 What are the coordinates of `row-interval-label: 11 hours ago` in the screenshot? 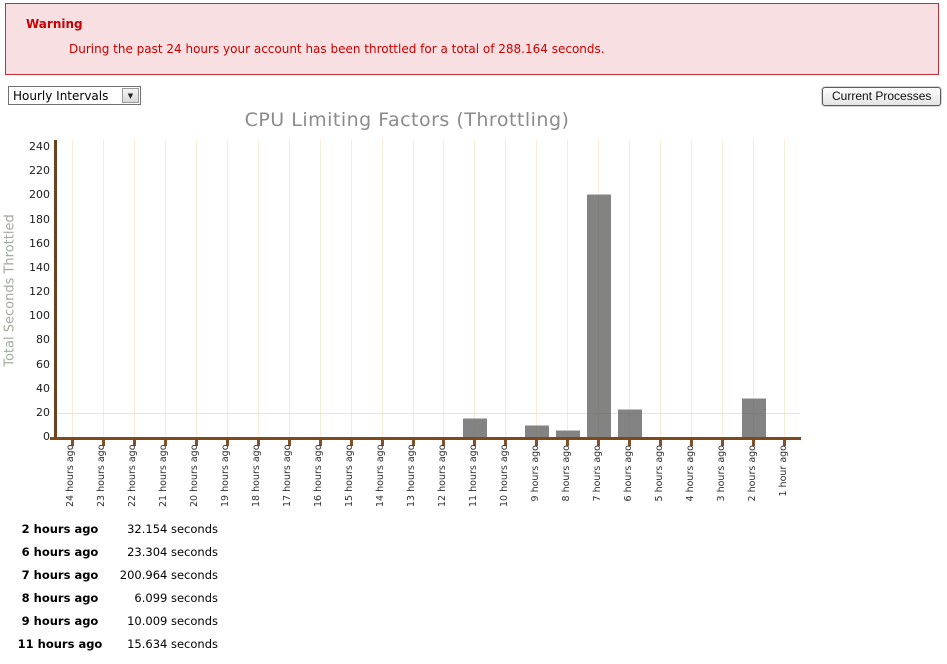 It's located at (60, 644).